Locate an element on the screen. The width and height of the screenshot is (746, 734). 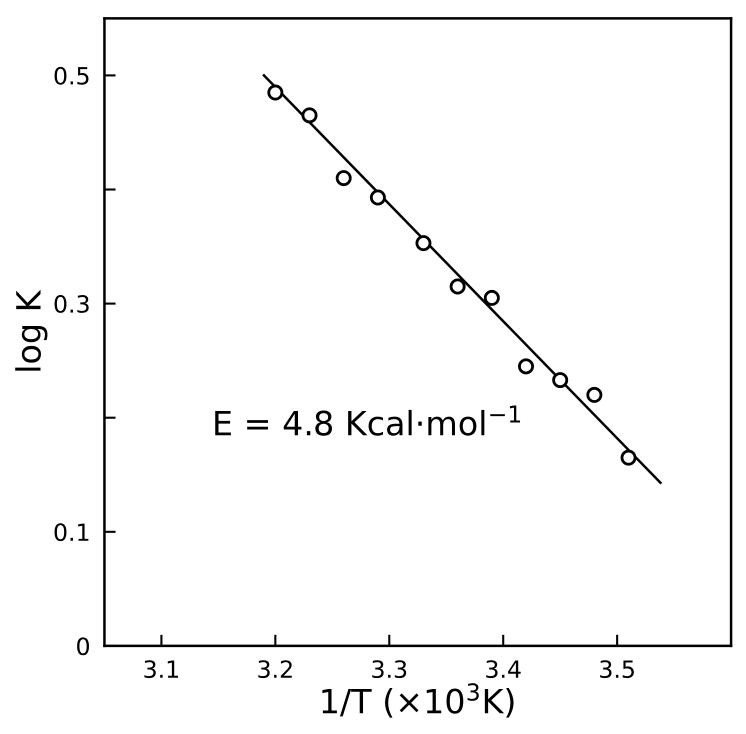
y-tick-label: 0.3 is located at coordinates (71, 304).